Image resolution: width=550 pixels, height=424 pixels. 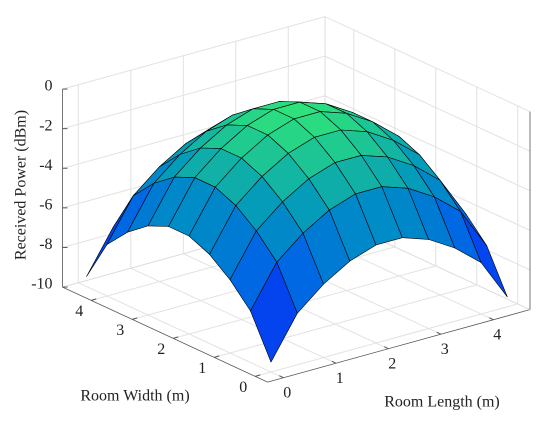 I want to click on z-tick-label: -2, so click(x=45, y=125).